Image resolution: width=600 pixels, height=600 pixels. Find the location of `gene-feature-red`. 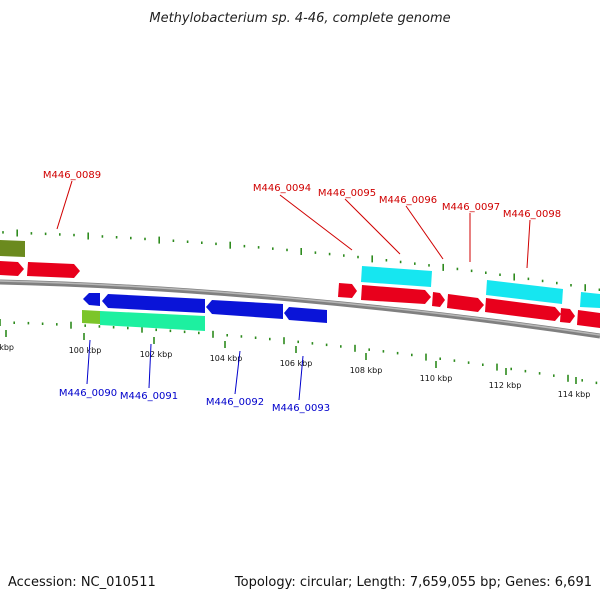

gene-feature-red is located at coordinates (567, 315).